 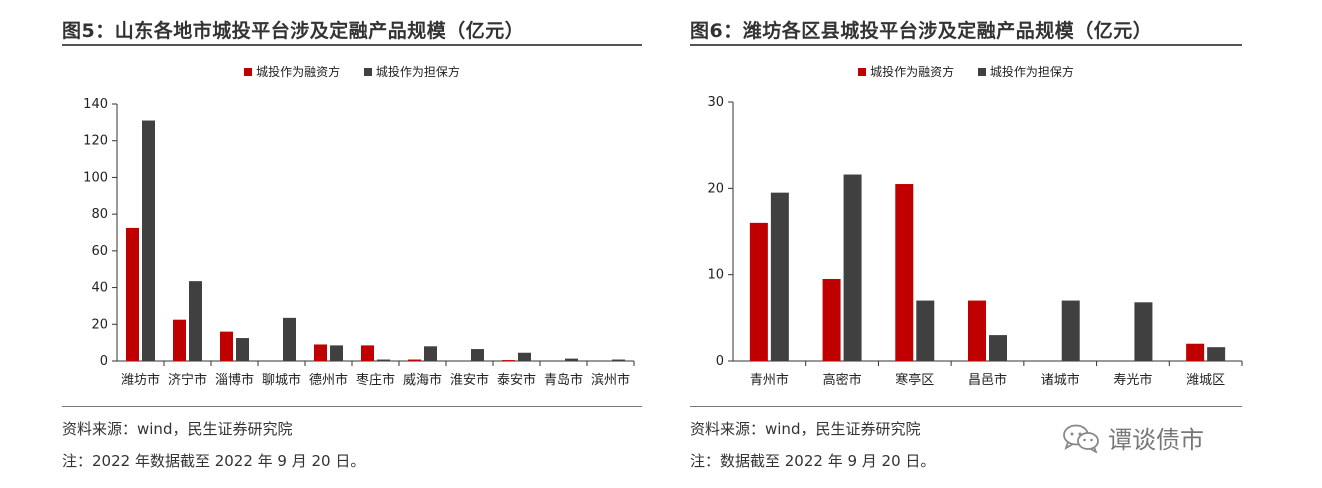 I want to click on figure-5-source-note: 资料来源：wind，民生证券研究院, so click(x=177, y=429).